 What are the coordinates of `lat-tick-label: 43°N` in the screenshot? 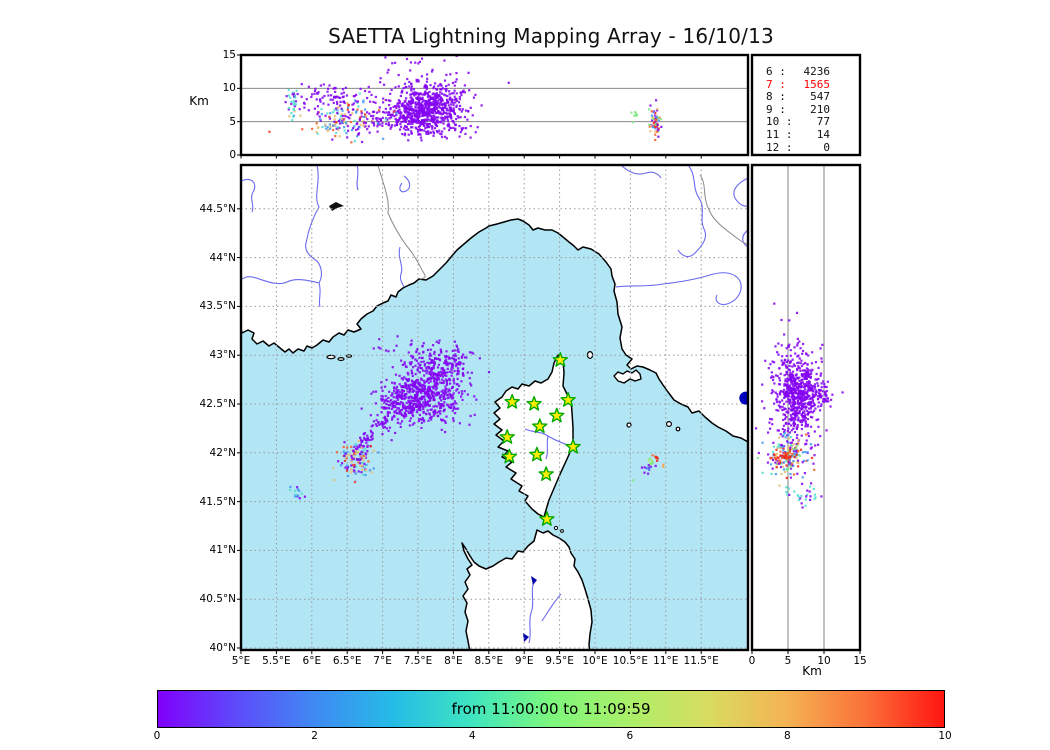 It's located at (222, 355).